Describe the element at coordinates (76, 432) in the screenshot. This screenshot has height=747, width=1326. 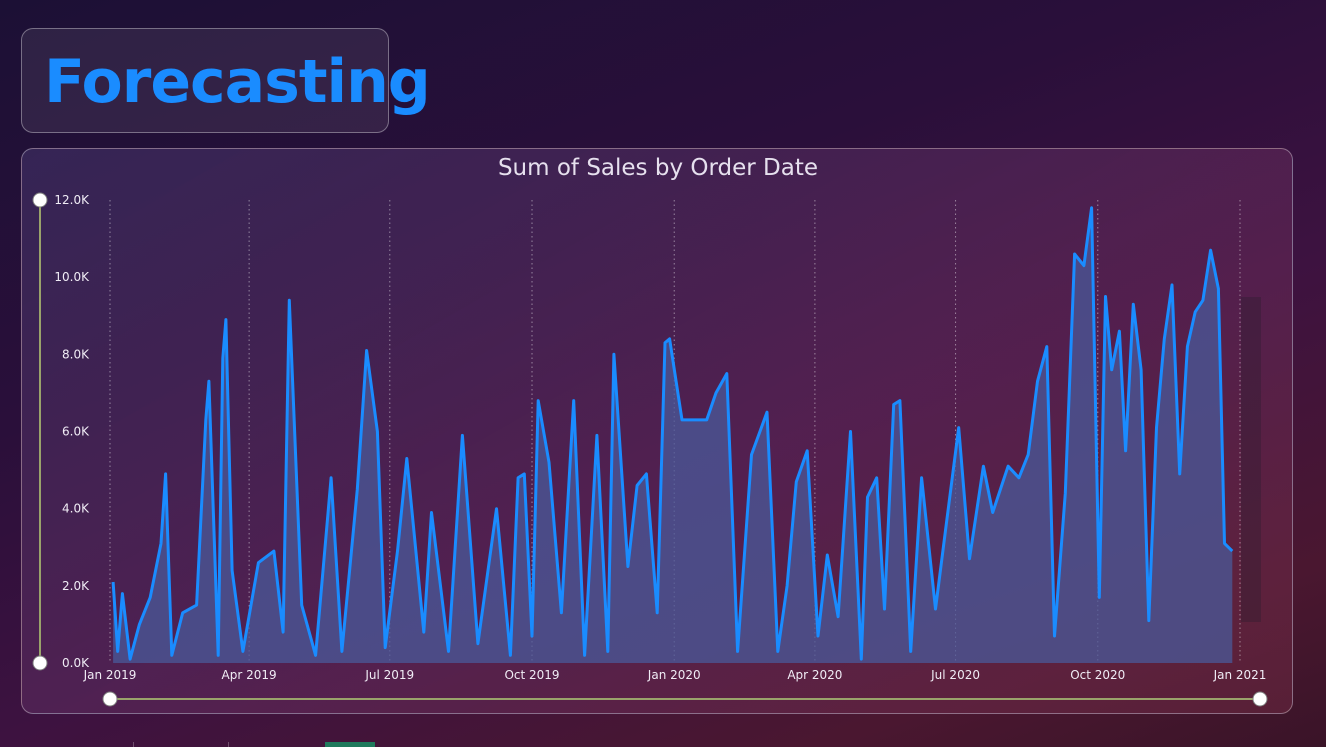
I see `y-tick-label: 6.0K` at that location.